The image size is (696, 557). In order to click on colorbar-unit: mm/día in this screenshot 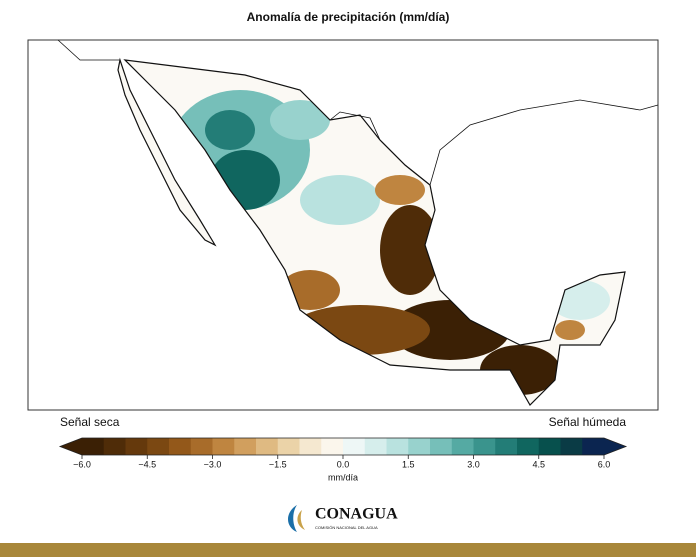, I will do `click(343, 477)`.